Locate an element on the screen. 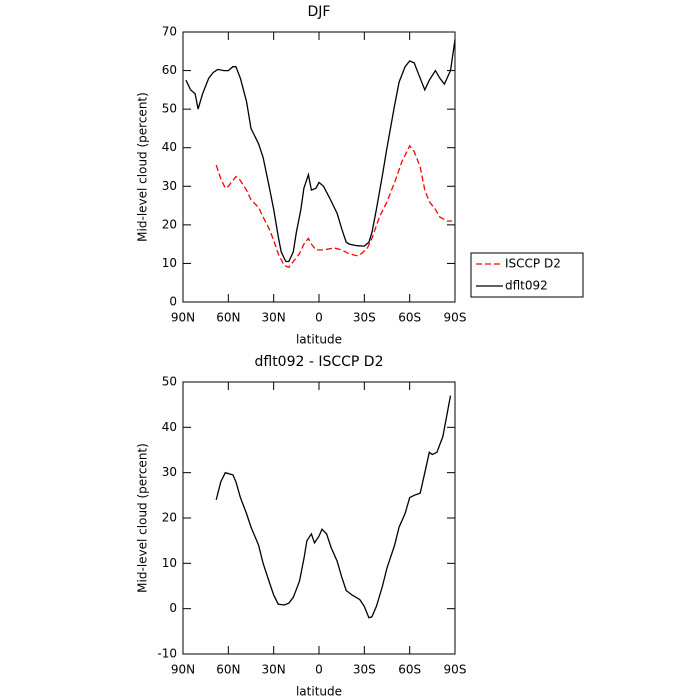 The width and height of the screenshot is (700, 700). y-tick-label: 60 is located at coordinates (169, 70).